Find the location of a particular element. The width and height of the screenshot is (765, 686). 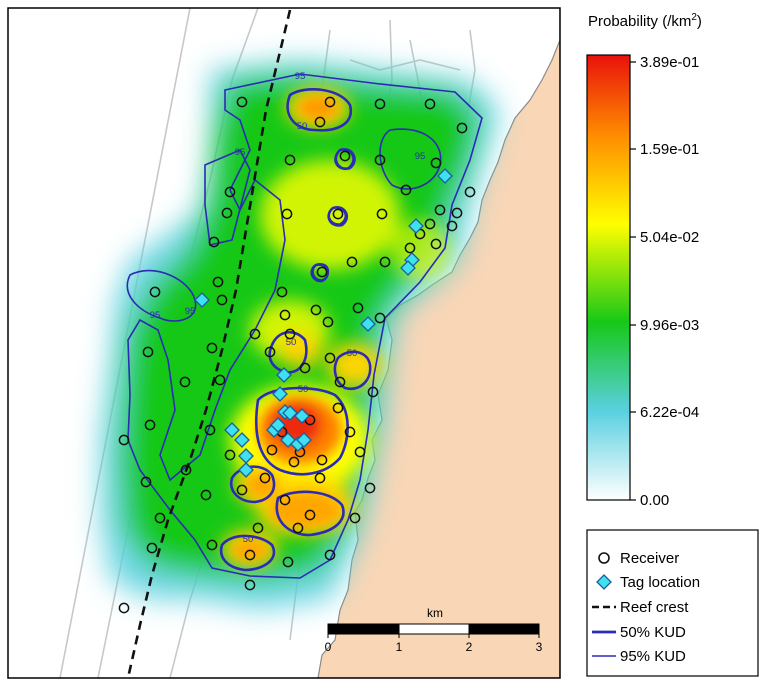

legend-label-receiver: Receiver is located at coordinates (649, 558).